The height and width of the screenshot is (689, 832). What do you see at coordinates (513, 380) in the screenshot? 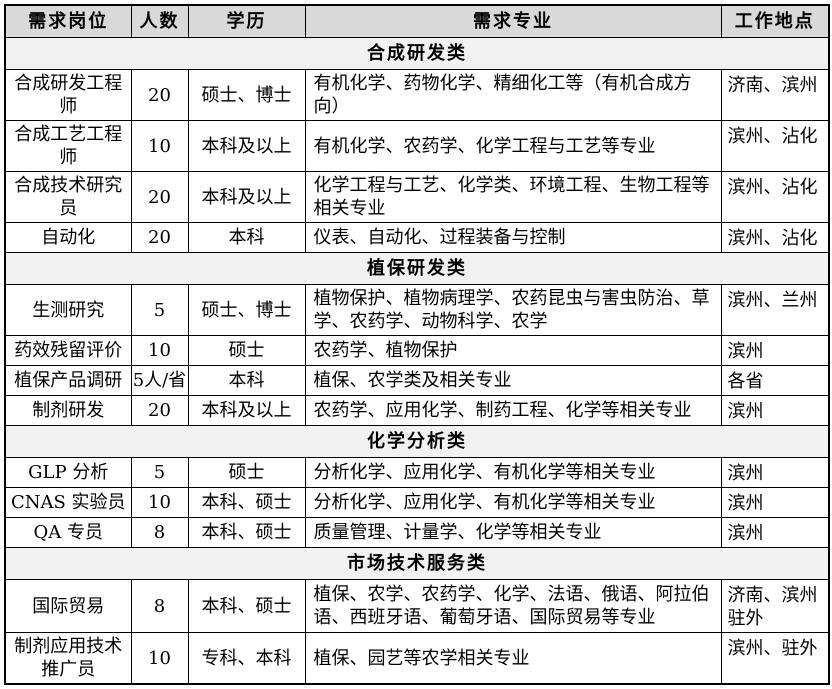
I see `majors-cell: 植保、农学类及相关专业` at bounding box center [513, 380].